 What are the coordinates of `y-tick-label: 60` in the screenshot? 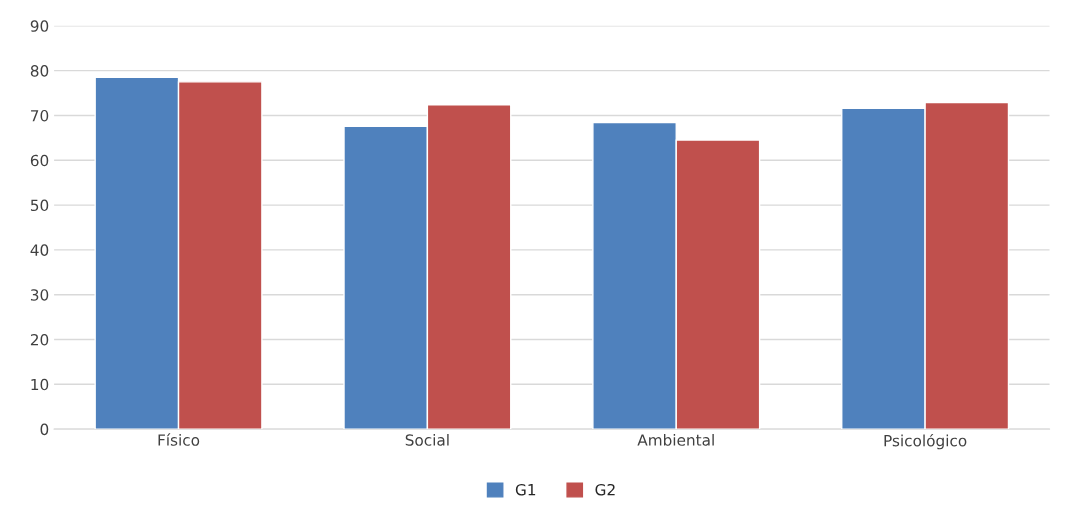 It's located at (39, 160).